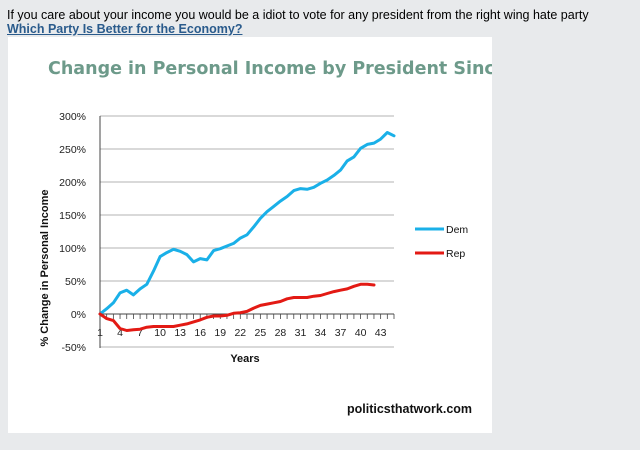 This screenshot has height=450, width=640. I want to click on x-tick-label: 13, so click(180, 333).